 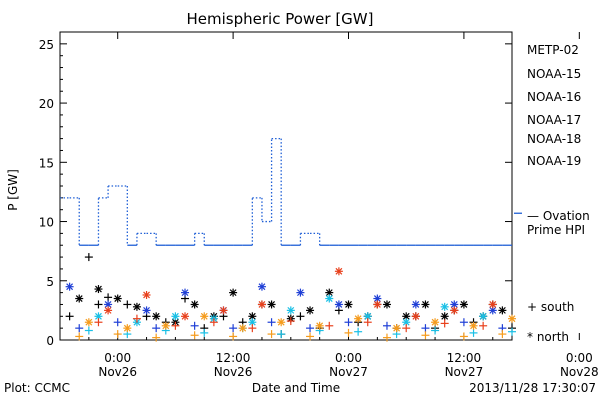 I want to click on ovation-legend-line2: Prime HPI, so click(x=556, y=230).